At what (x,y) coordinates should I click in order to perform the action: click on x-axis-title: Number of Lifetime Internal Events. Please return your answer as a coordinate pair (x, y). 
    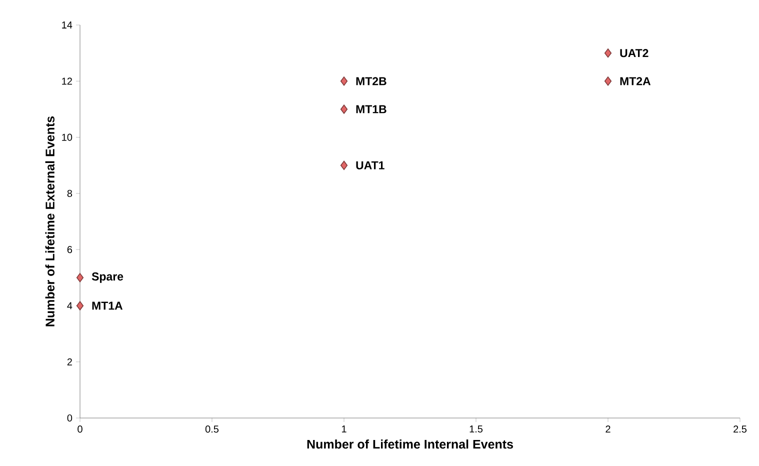
    Looking at the image, I should click on (410, 444).